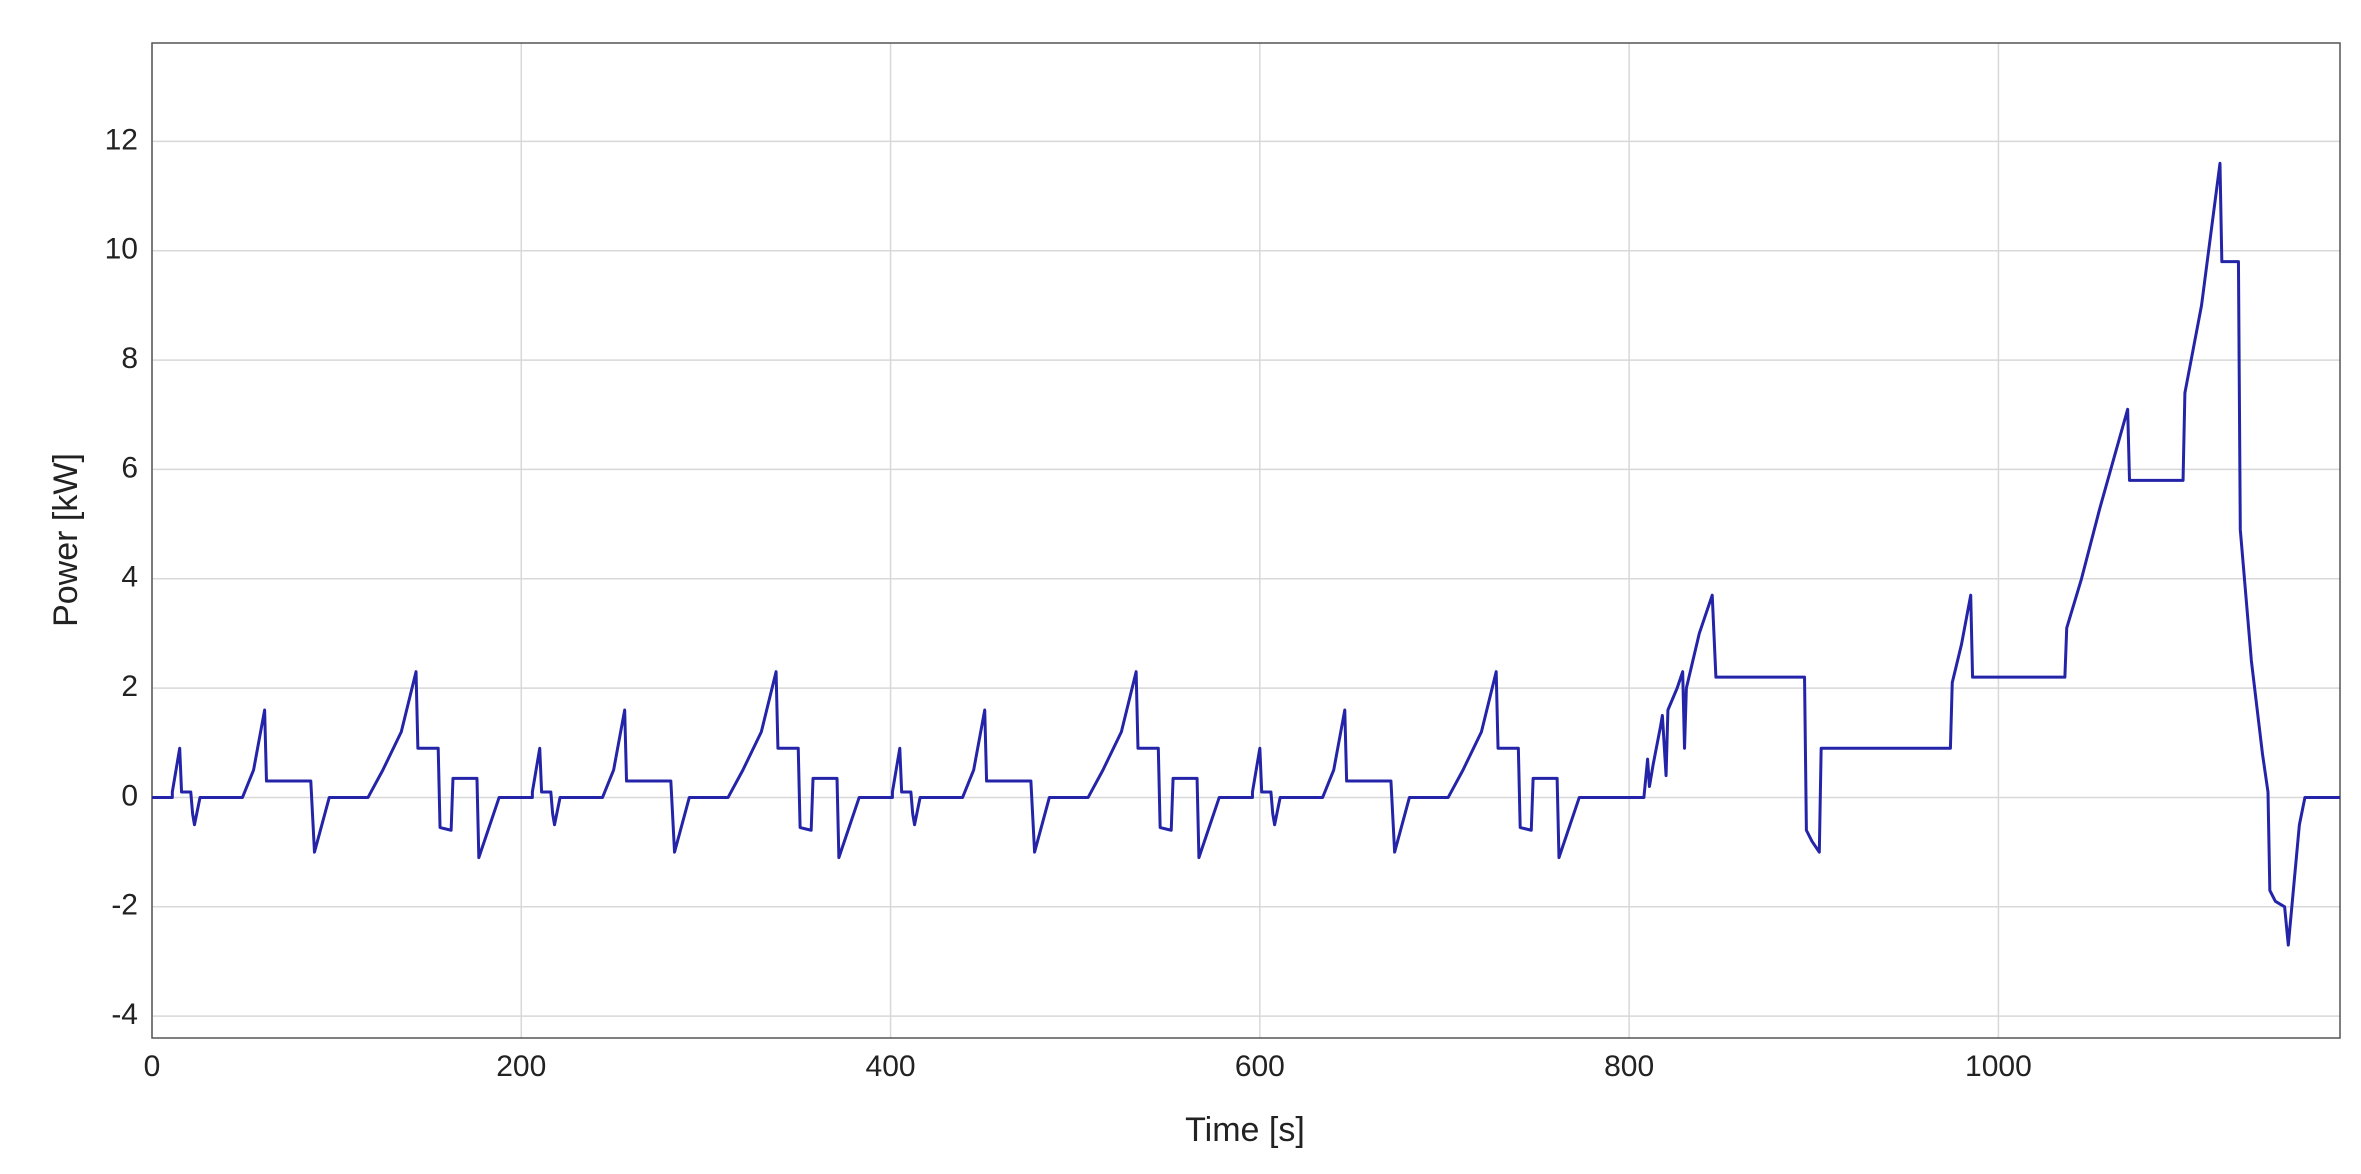 This screenshot has width=2361, height=1174. What do you see at coordinates (66, 540) in the screenshot?
I see `y-axis-label: Power [kW]` at bounding box center [66, 540].